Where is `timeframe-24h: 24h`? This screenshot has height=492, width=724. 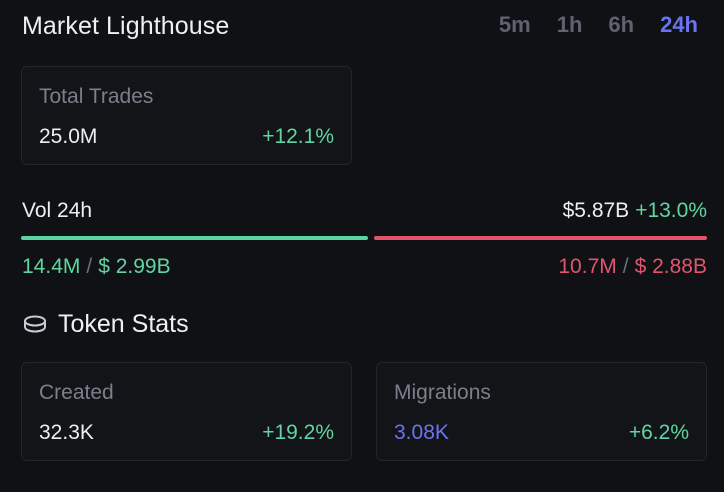 timeframe-24h: 24h is located at coordinates (679, 24).